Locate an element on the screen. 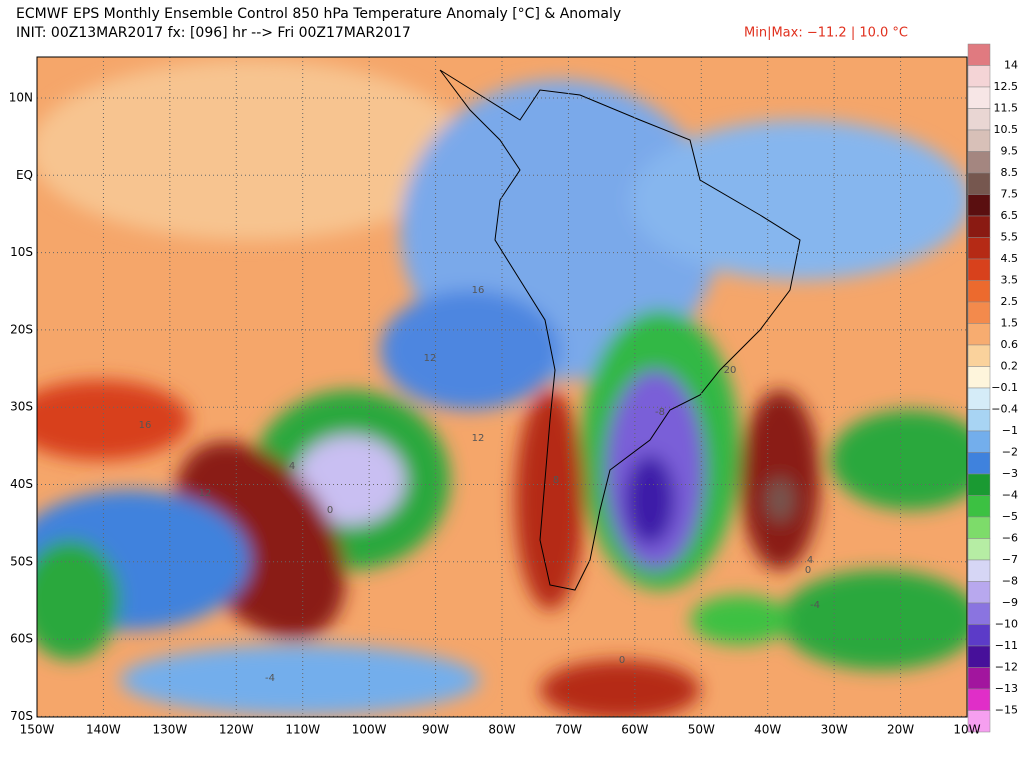 The height and width of the screenshot is (768, 1024). contour-label: 8 is located at coordinates (556, 480).